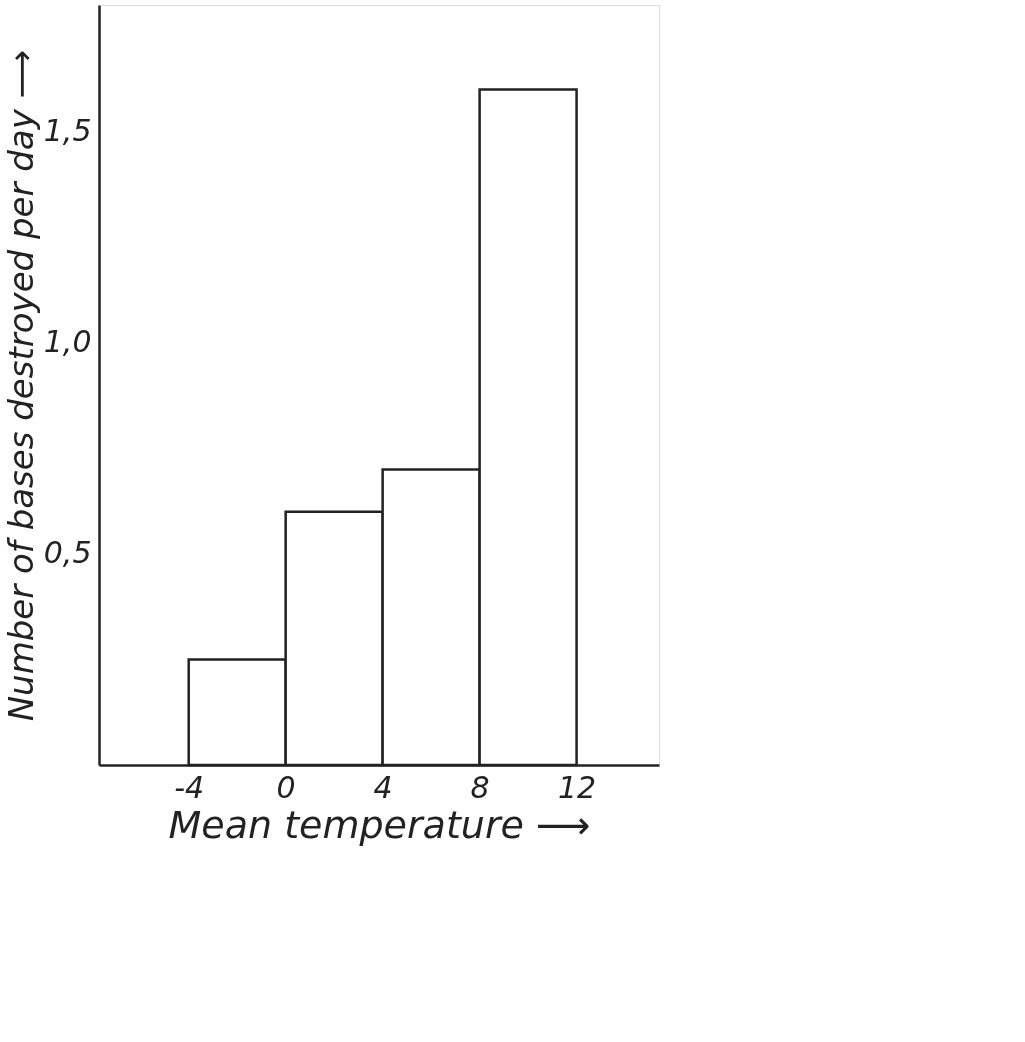 Image resolution: width=1025 pixels, height=1042 pixels. Describe the element at coordinates (20, 385) in the screenshot. I see `y-axis-title: Number of bases destroyed per day ⟶` at that location.